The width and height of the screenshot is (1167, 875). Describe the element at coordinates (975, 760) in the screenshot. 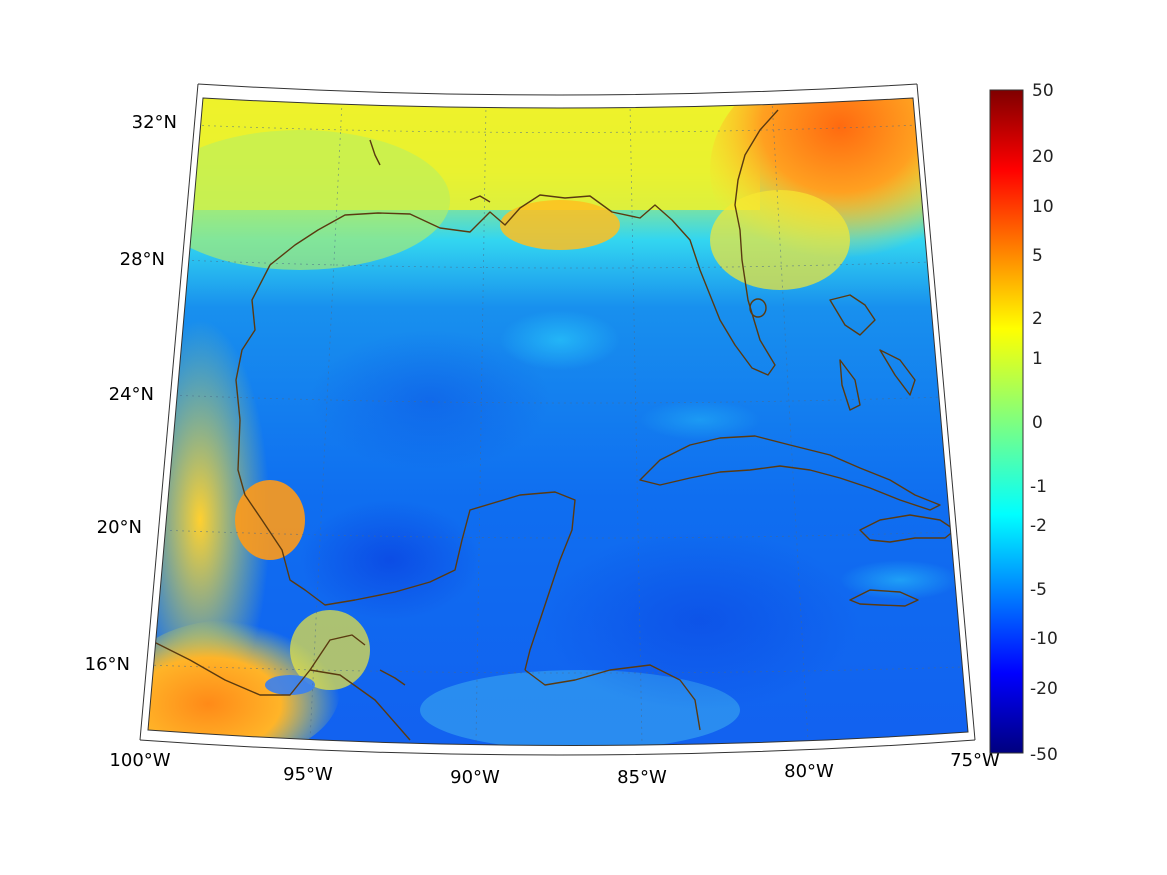

I see `lon-label-75w: 75°W` at that location.